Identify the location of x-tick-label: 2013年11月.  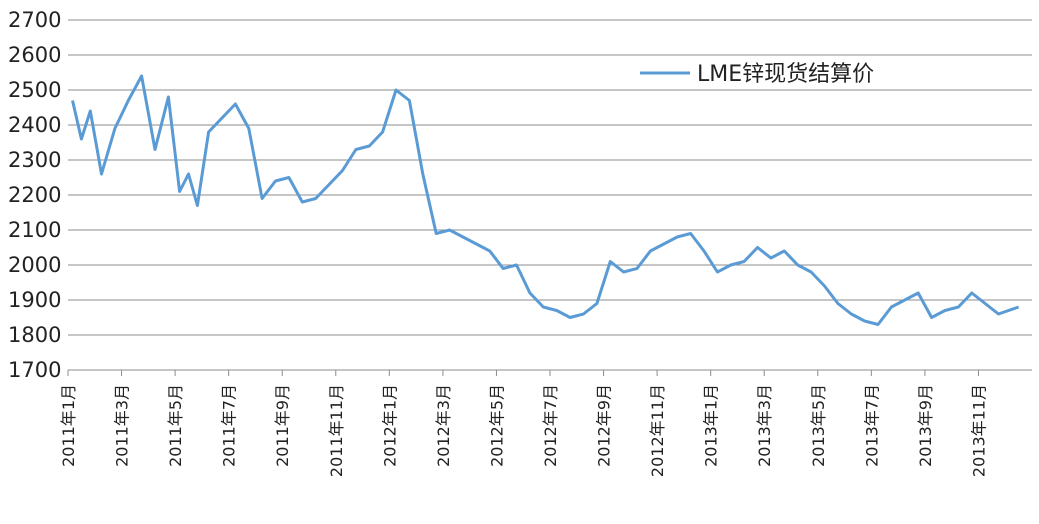
(978, 430).